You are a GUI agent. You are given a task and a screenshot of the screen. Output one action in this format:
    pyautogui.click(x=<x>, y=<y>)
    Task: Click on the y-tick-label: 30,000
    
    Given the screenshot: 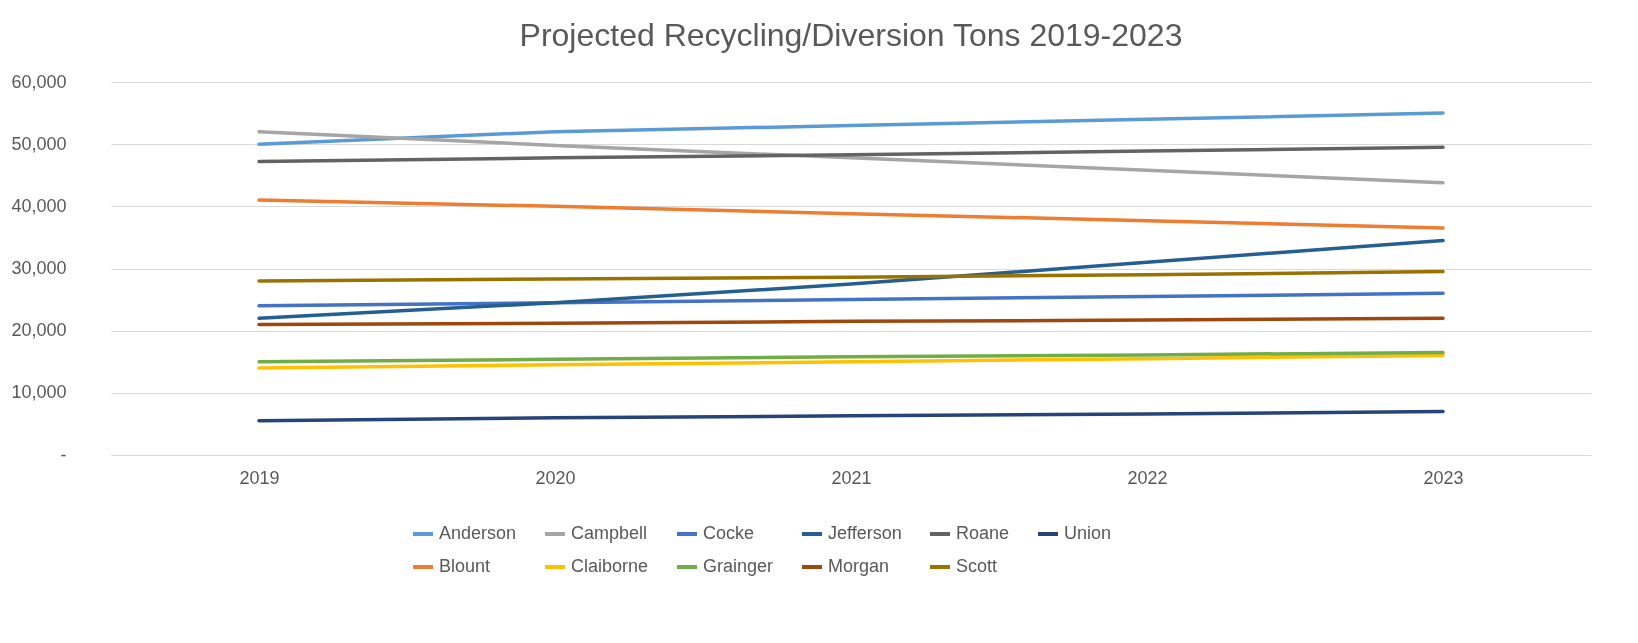 What is the action you would take?
    pyautogui.click(x=39, y=268)
    